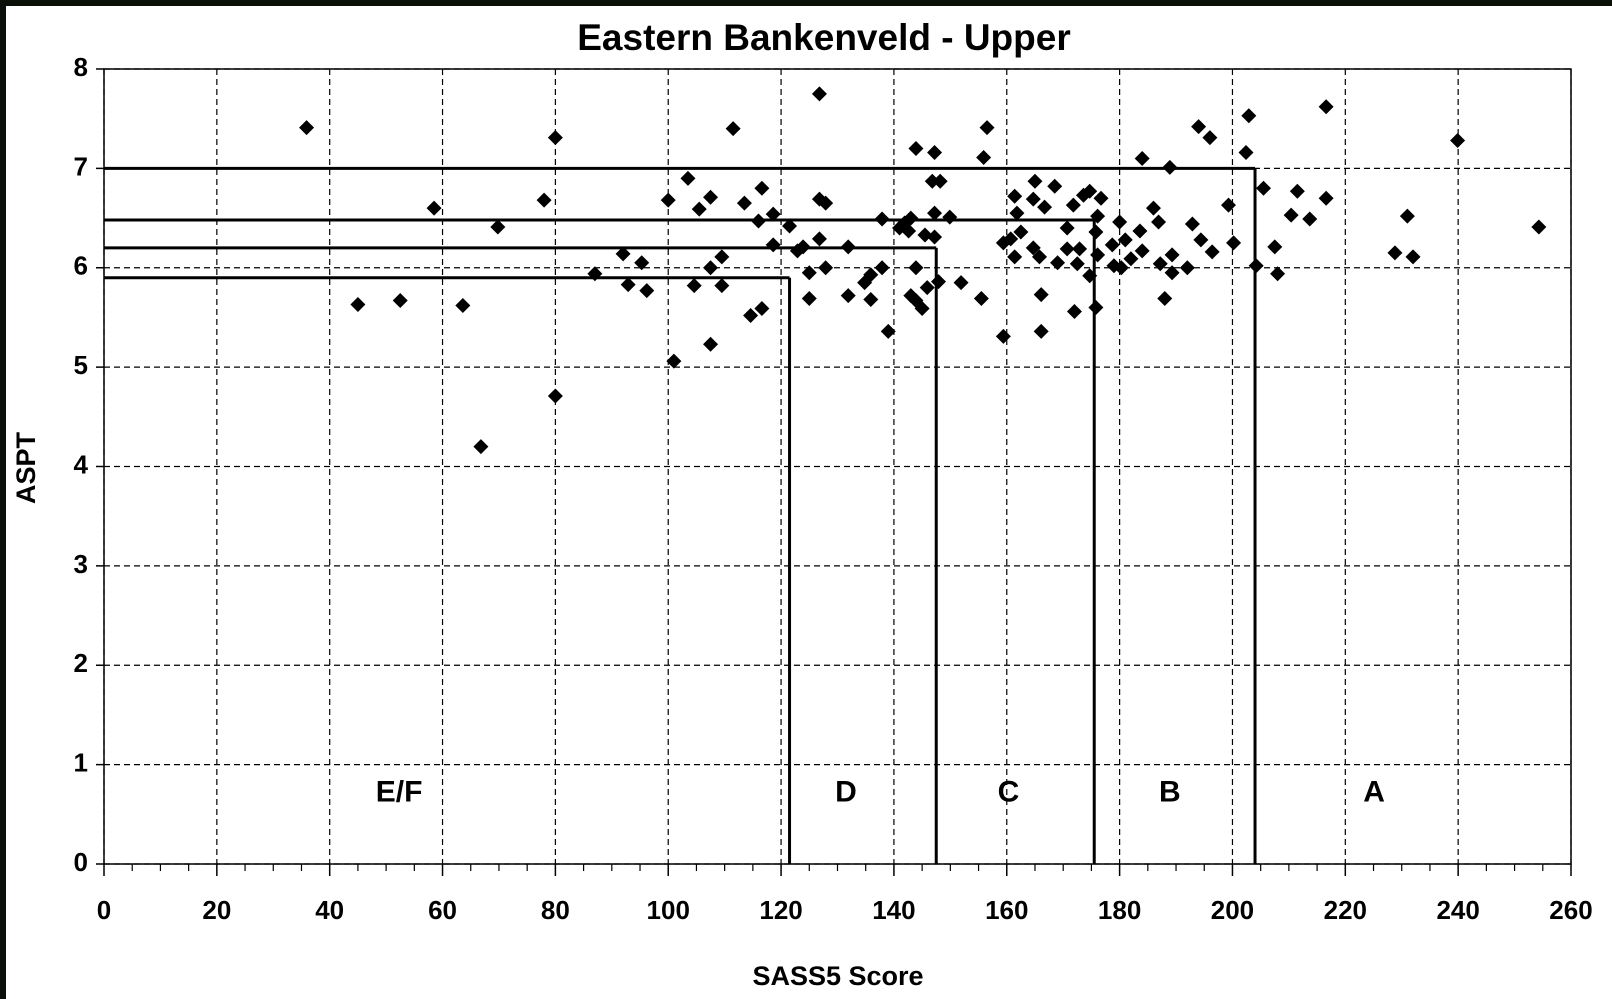 The image size is (1612, 999). I want to click on x-tick-label: 0, so click(104, 910).